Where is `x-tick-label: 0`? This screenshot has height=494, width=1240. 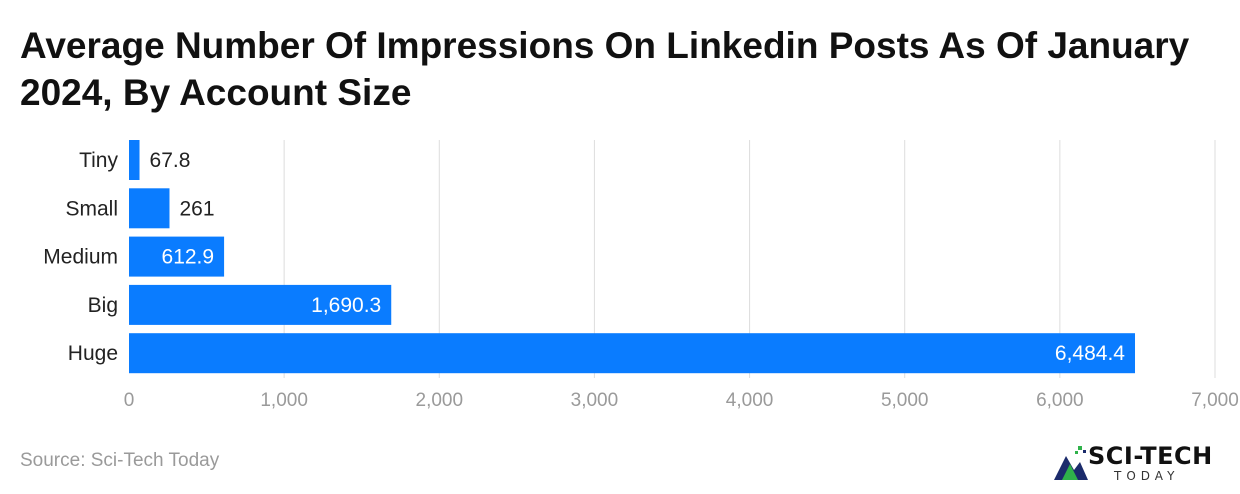 x-tick-label: 0 is located at coordinates (129, 400).